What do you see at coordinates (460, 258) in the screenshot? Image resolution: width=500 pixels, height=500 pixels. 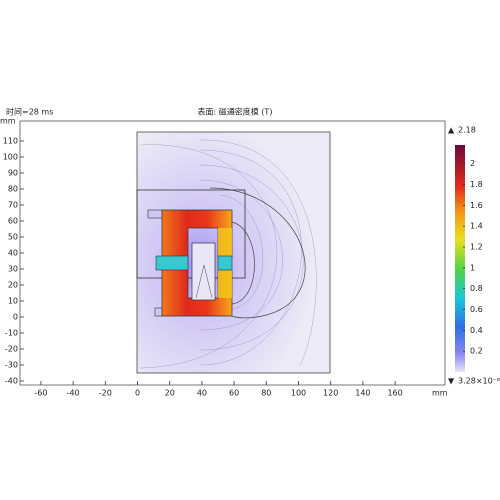 I see `colorbar` at bounding box center [460, 258].